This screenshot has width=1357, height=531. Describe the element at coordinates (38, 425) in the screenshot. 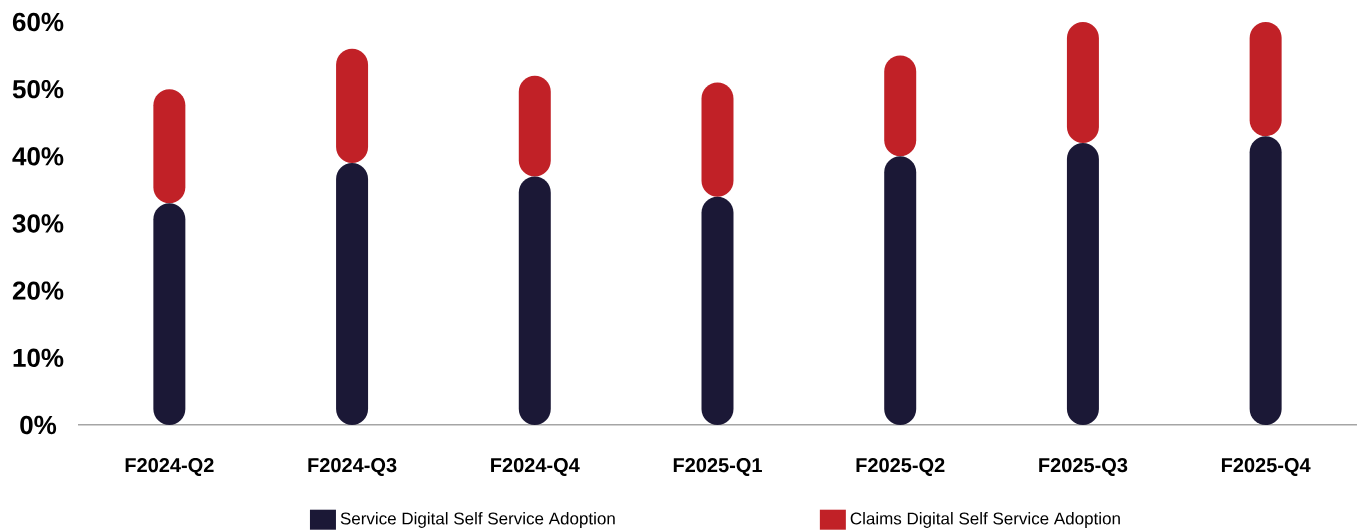

I see `y-tick-label: 0%` at that location.